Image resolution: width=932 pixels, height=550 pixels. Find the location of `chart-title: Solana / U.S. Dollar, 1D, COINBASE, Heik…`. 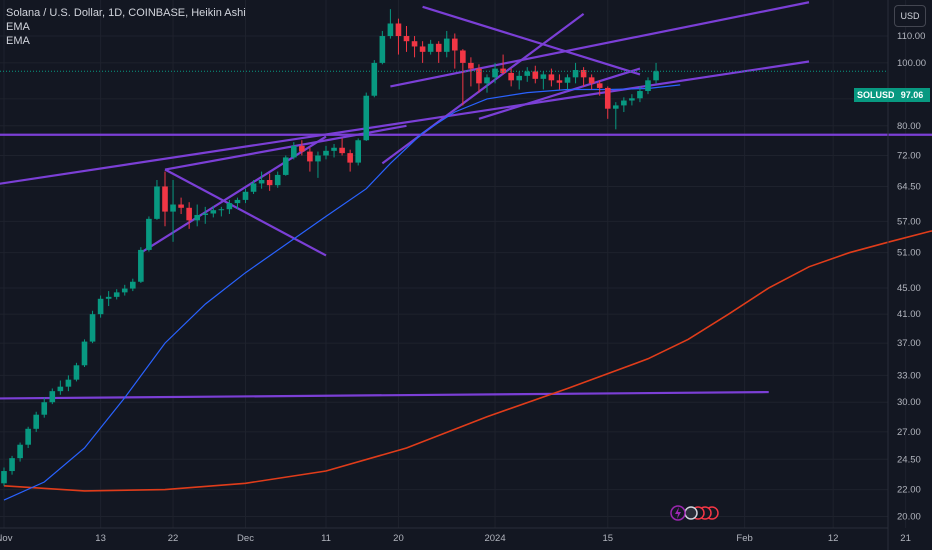

chart-title: Solana / U.S. Dollar, 1D, COINBASE, Heik… is located at coordinates (126, 13).